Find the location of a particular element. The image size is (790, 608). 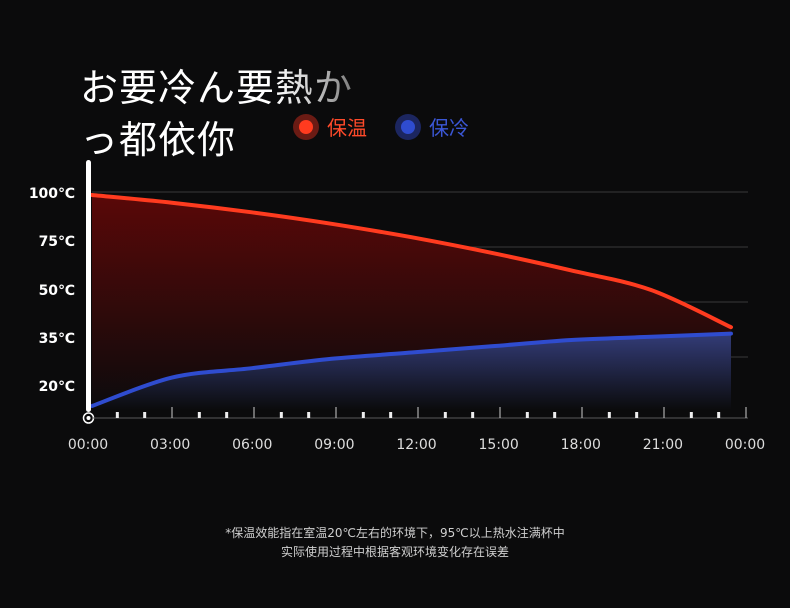

legend-item-warm: 保温 is located at coordinates (330, 126).